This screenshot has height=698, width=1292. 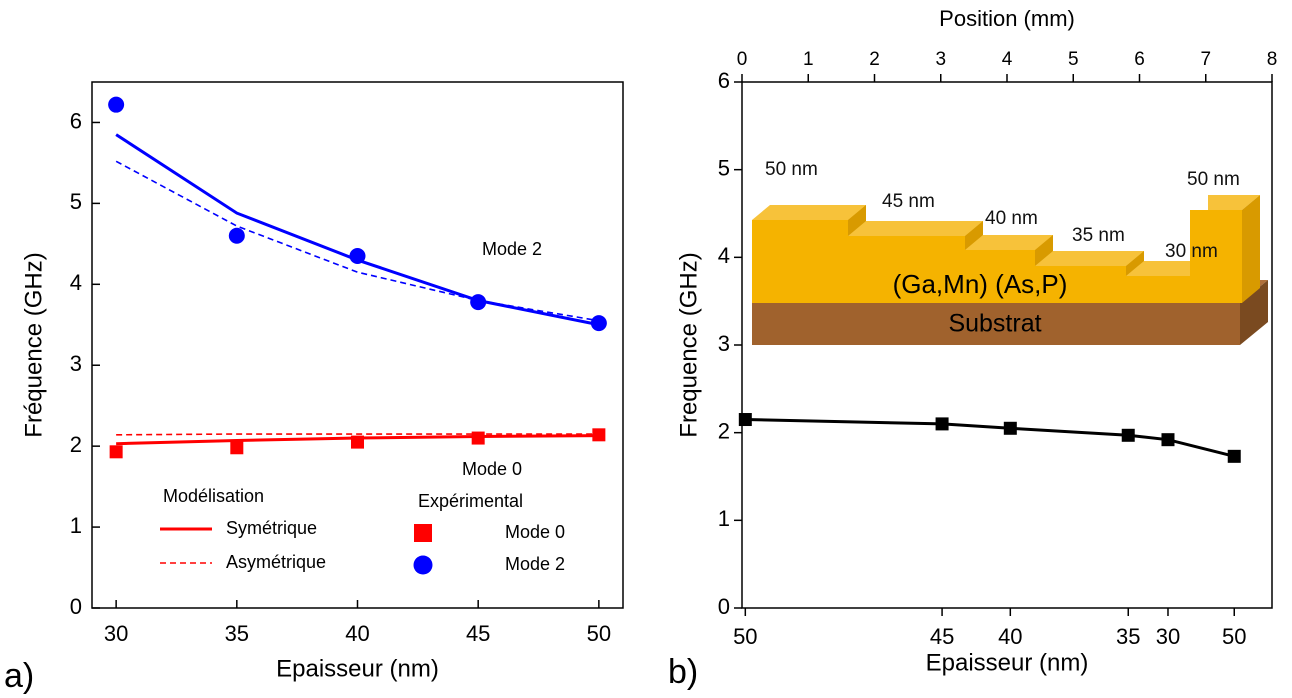 What do you see at coordinates (271, 528) in the screenshot?
I see `legend-label: Symétrique` at bounding box center [271, 528].